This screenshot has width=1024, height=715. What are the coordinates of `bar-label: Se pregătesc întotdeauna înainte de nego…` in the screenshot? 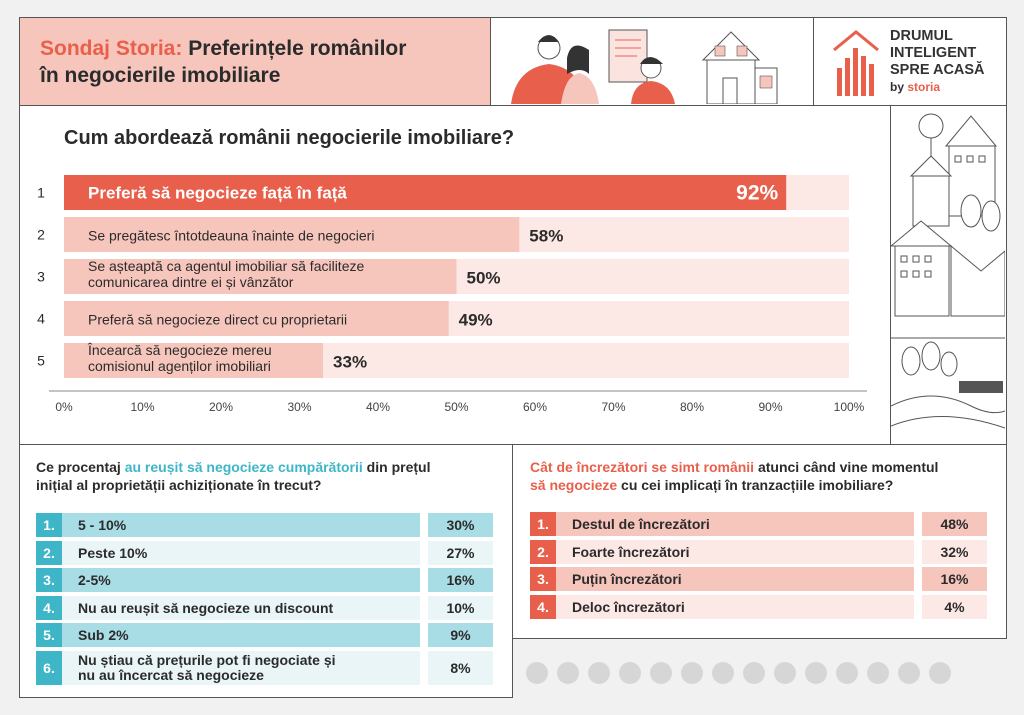 It's located at (231, 236).